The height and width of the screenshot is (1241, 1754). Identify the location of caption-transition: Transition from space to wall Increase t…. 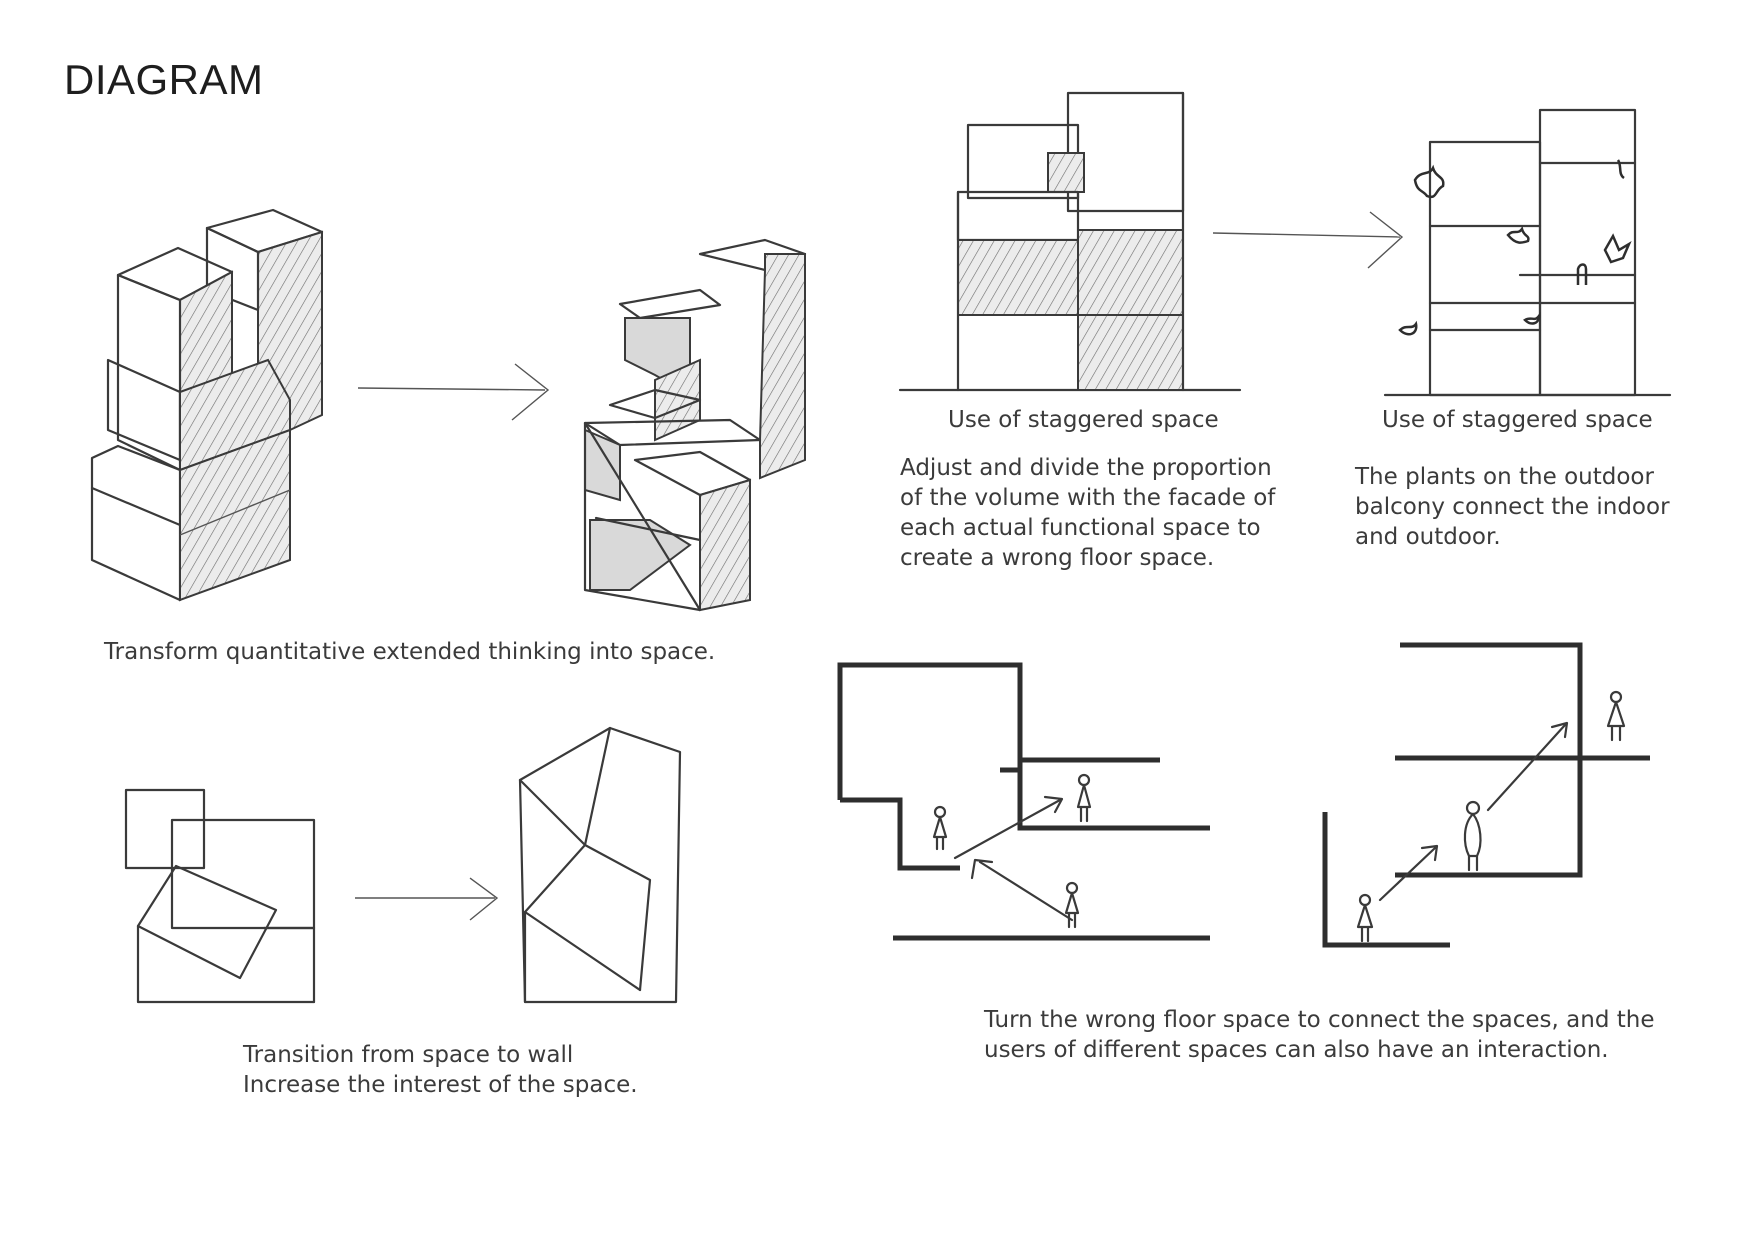
(440, 1070).